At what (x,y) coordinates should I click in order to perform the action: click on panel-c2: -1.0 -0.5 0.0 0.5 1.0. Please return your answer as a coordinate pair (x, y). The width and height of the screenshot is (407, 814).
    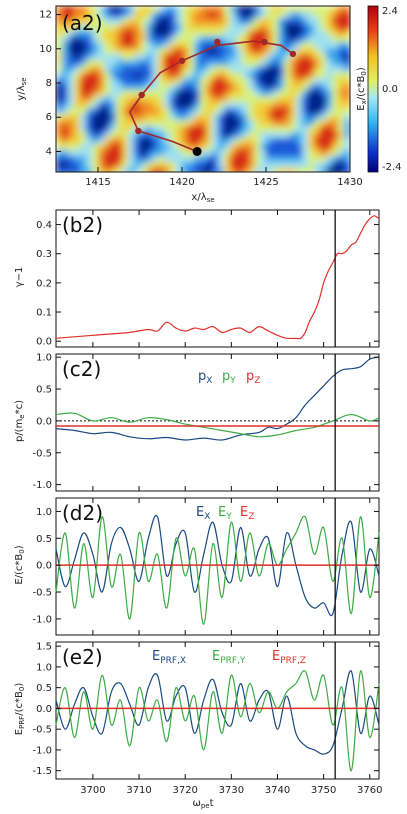
    Looking at the image, I should click on (206, 422).